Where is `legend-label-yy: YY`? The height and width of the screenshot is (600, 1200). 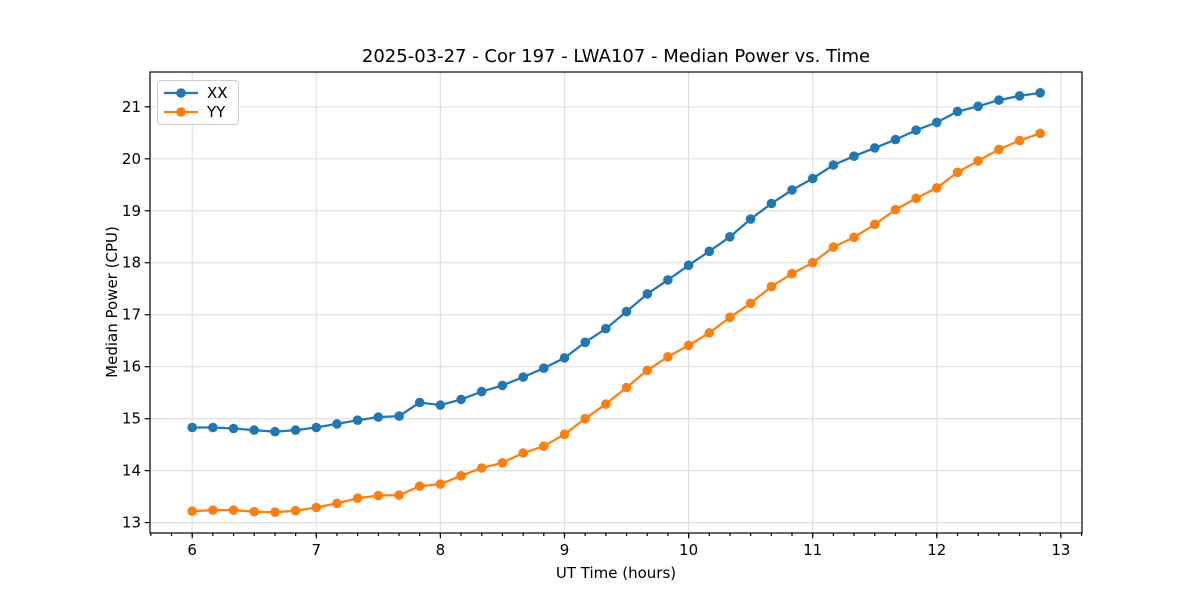 legend-label-yy: YY is located at coordinates (216, 112).